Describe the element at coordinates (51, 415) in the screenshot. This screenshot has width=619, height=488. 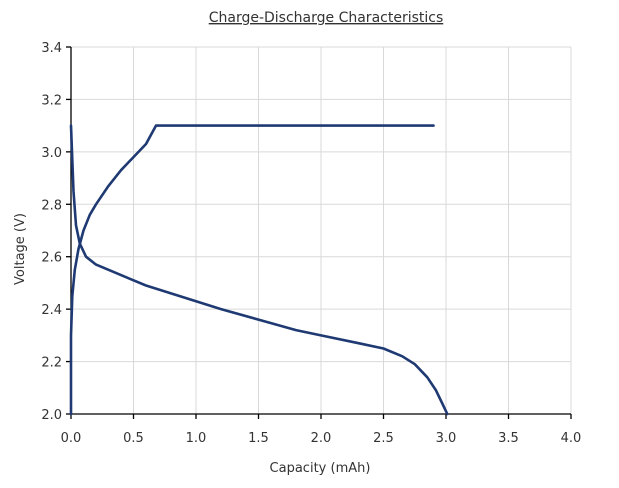
I see `y-tick-label: 2.0` at that location.